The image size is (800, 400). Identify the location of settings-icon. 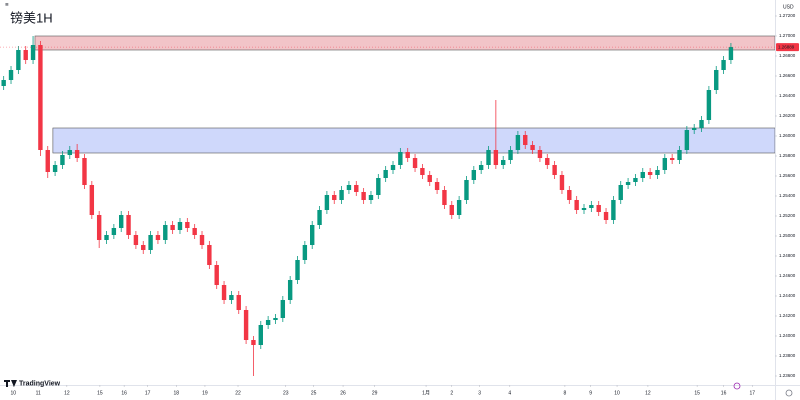
(789, 393).